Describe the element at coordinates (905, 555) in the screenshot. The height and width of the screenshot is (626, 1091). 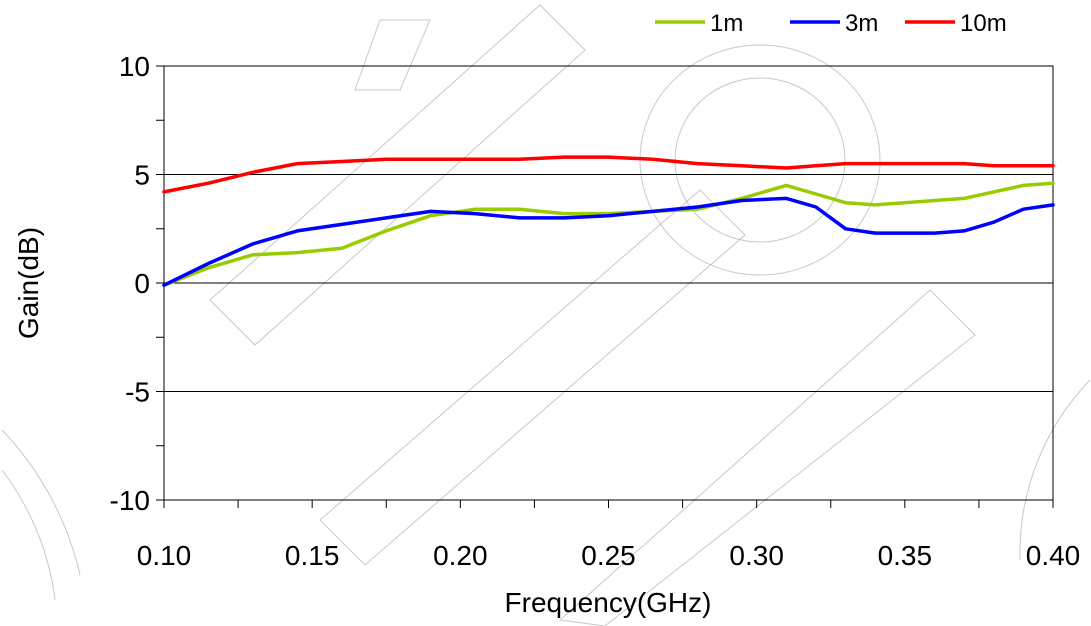
I see `x-tick-label: 0.35` at that location.